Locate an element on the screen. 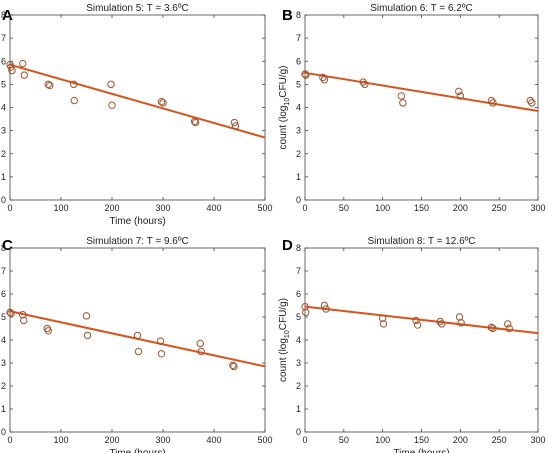  x-tick-label: 500 is located at coordinates (264, 208).